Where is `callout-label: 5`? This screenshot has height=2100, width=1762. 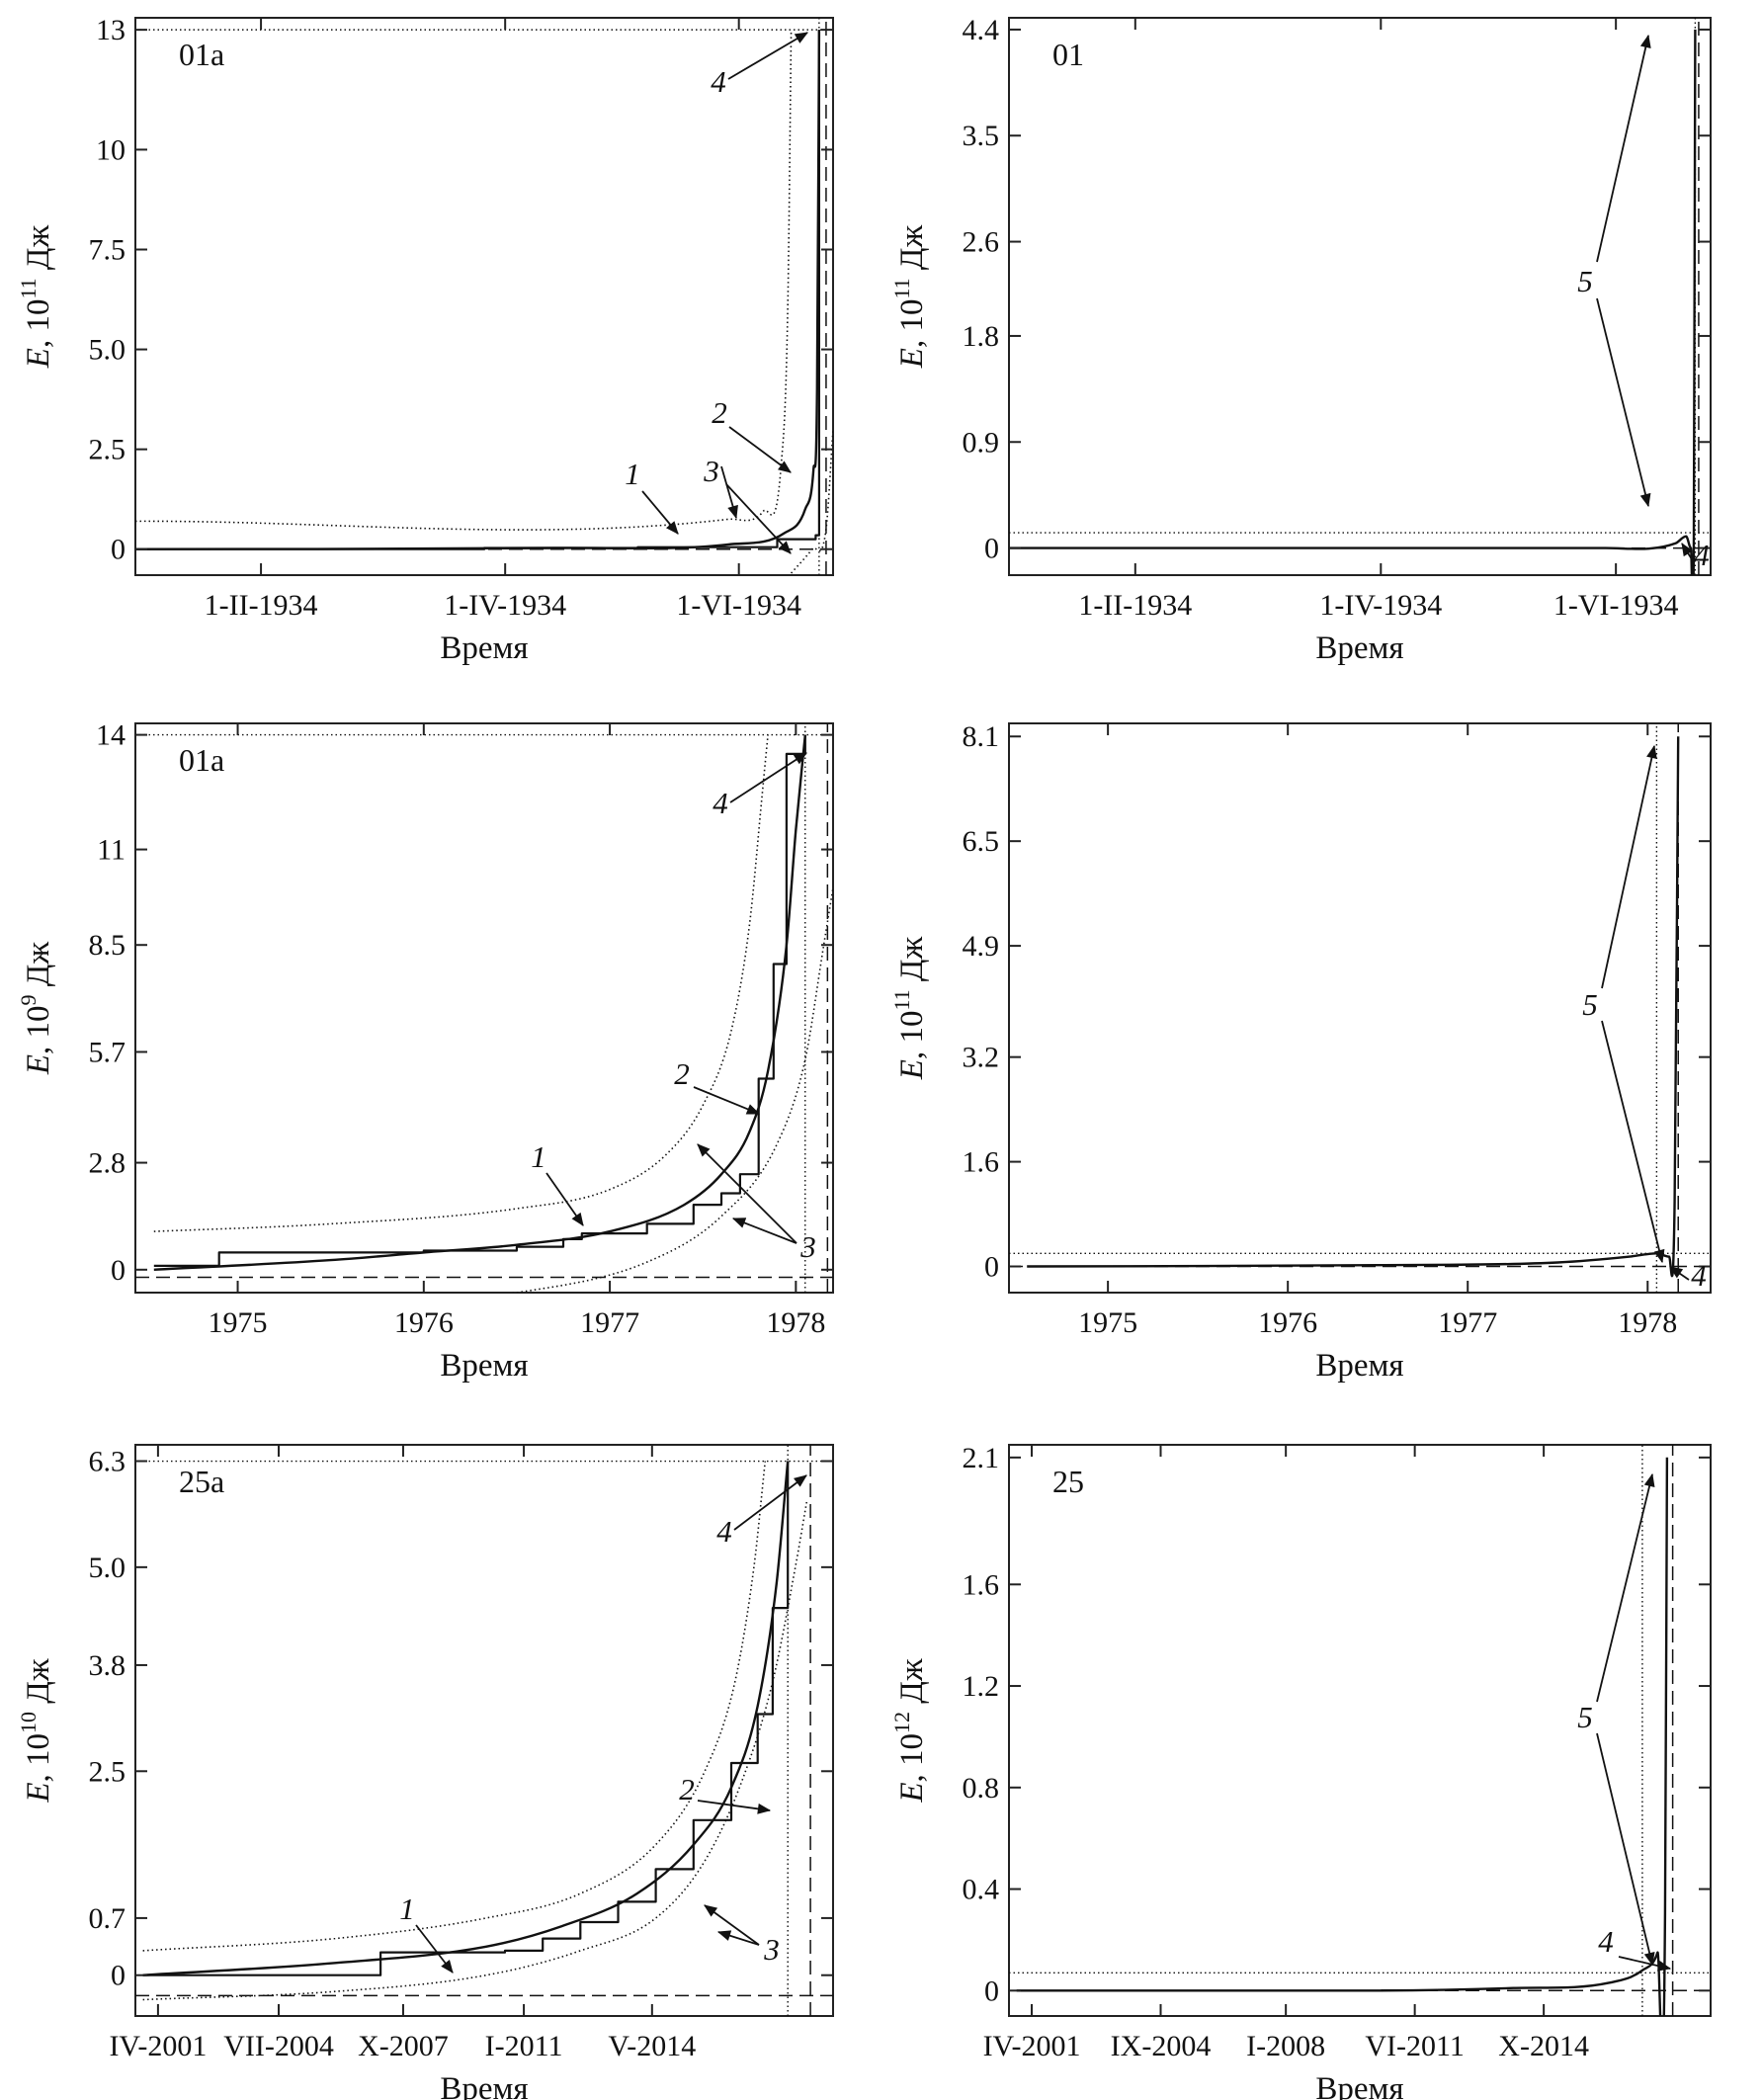 callout-label: 5 is located at coordinates (1585, 281).